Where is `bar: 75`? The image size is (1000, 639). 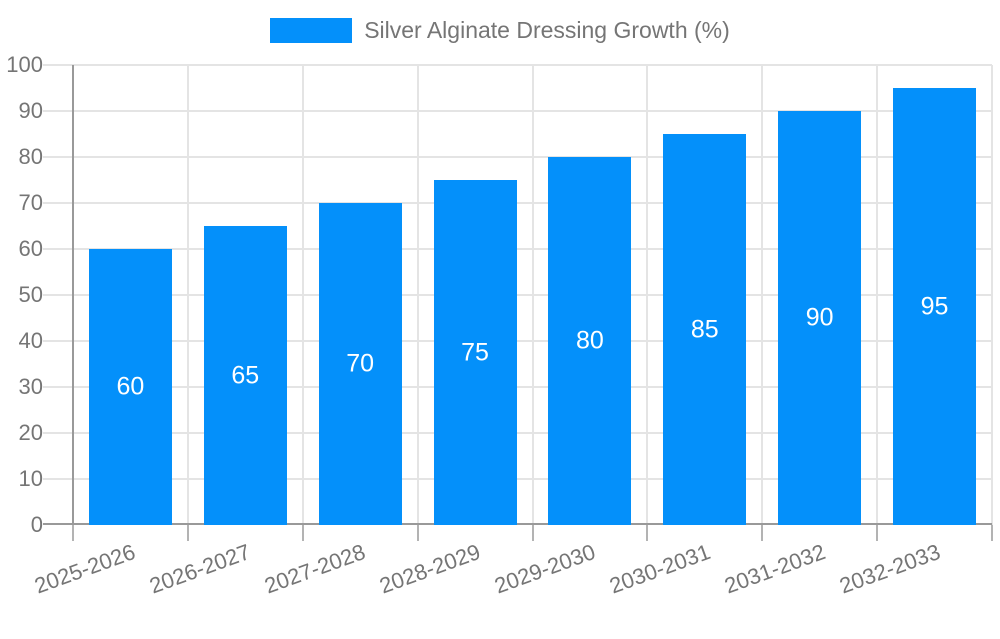
bar: 75 is located at coordinates (475, 352).